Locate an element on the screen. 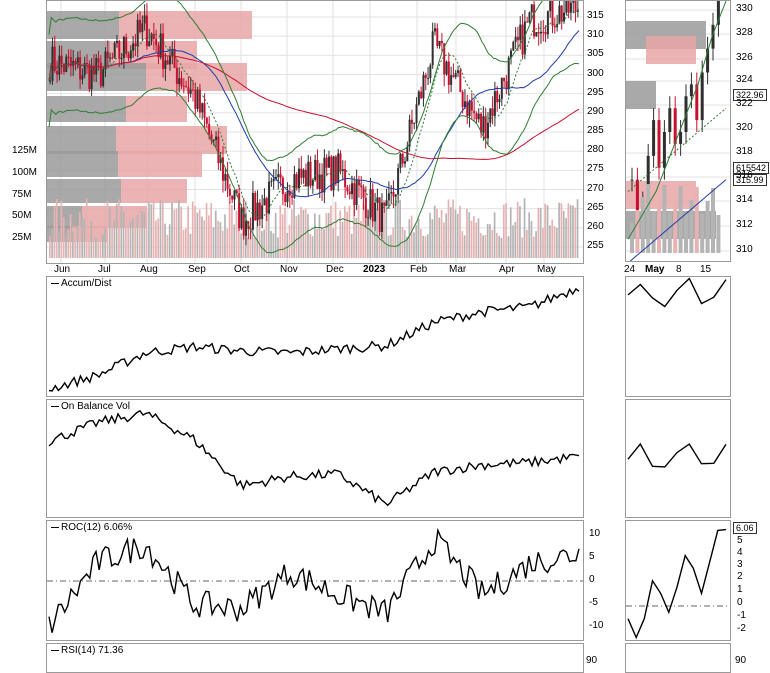 The image size is (770, 673). detail-tick-label: 318 is located at coordinates (744, 151).